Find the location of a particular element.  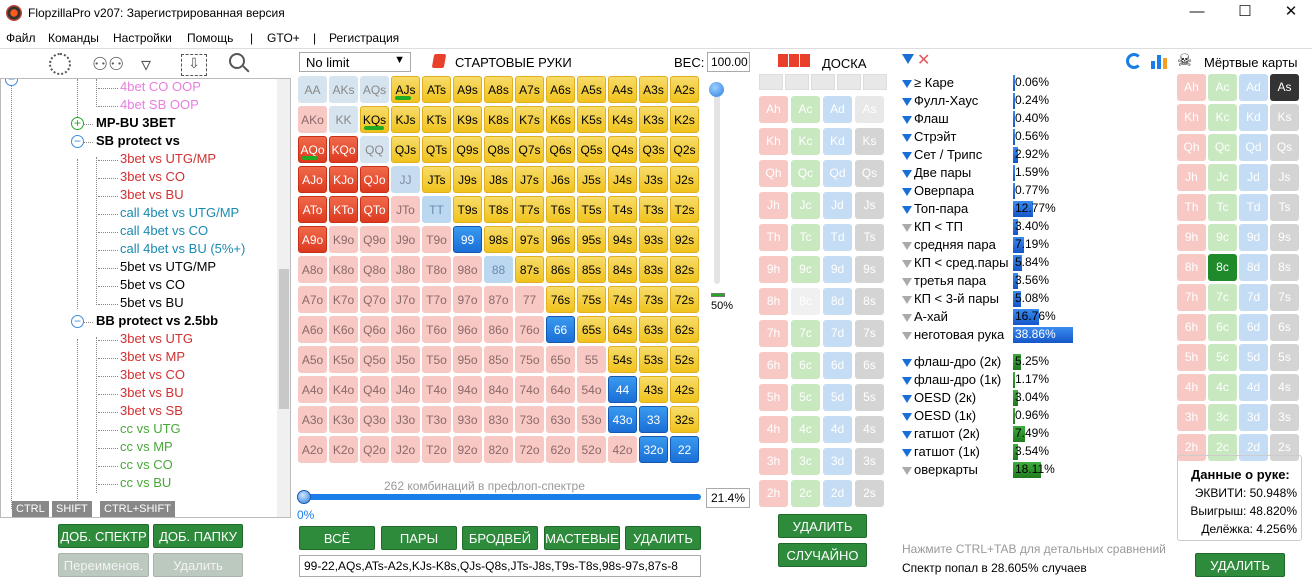

stat-label: Фулл-Хаус is located at coordinates (940, 100).